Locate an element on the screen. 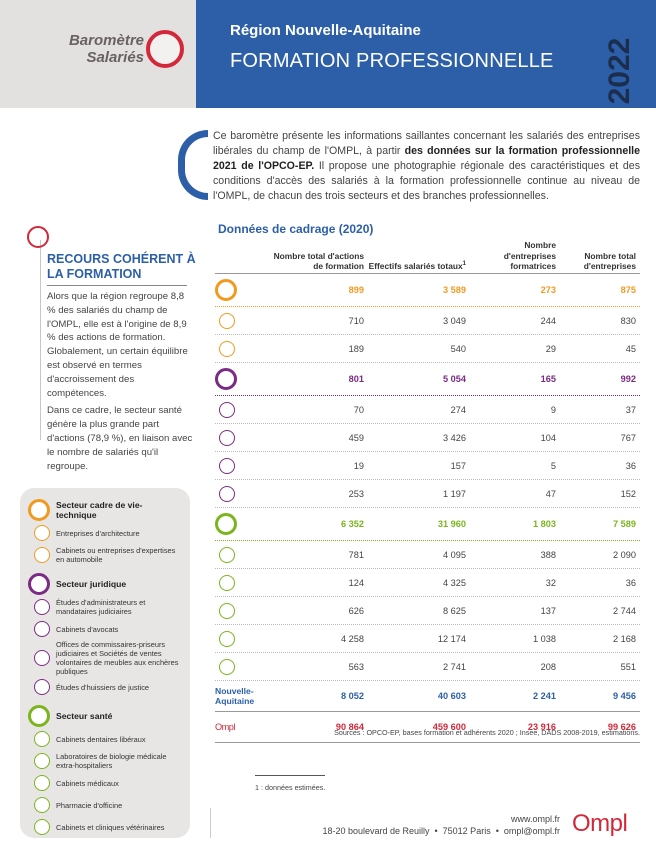  value: 551 is located at coordinates (628, 666).